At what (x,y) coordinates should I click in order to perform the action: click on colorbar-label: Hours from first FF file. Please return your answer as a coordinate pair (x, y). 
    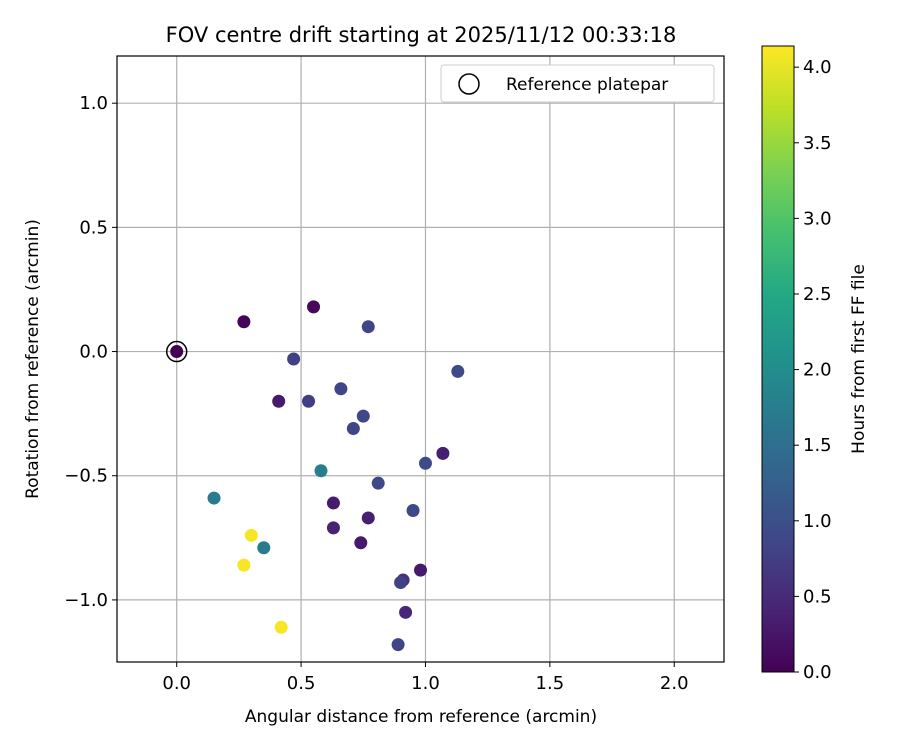
    Looking at the image, I should click on (859, 359).